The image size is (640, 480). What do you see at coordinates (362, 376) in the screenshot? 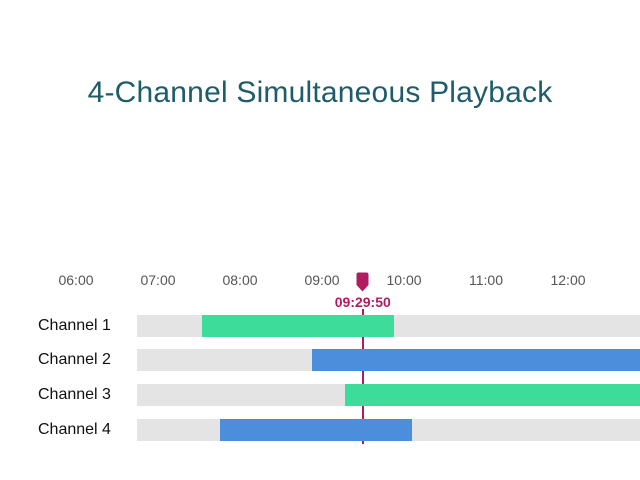
I see `playhead-line` at bounding box center [362, 376].